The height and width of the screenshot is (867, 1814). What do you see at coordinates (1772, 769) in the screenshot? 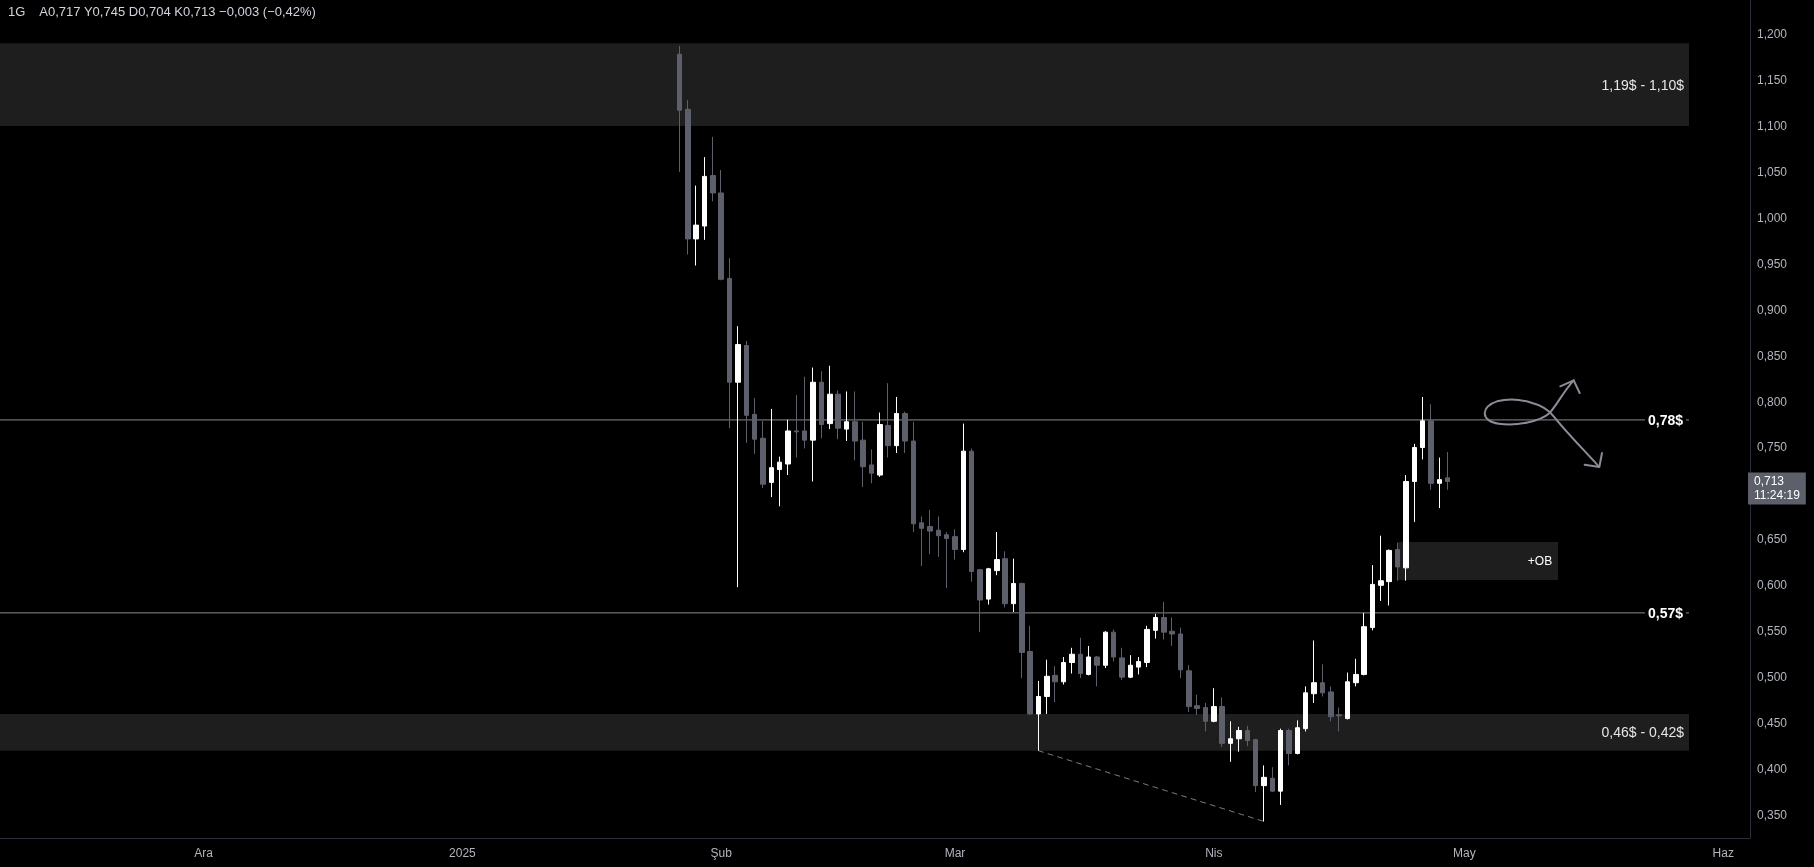
I see `y-tick-label: 0,400` at bounding box center [1772, 769].